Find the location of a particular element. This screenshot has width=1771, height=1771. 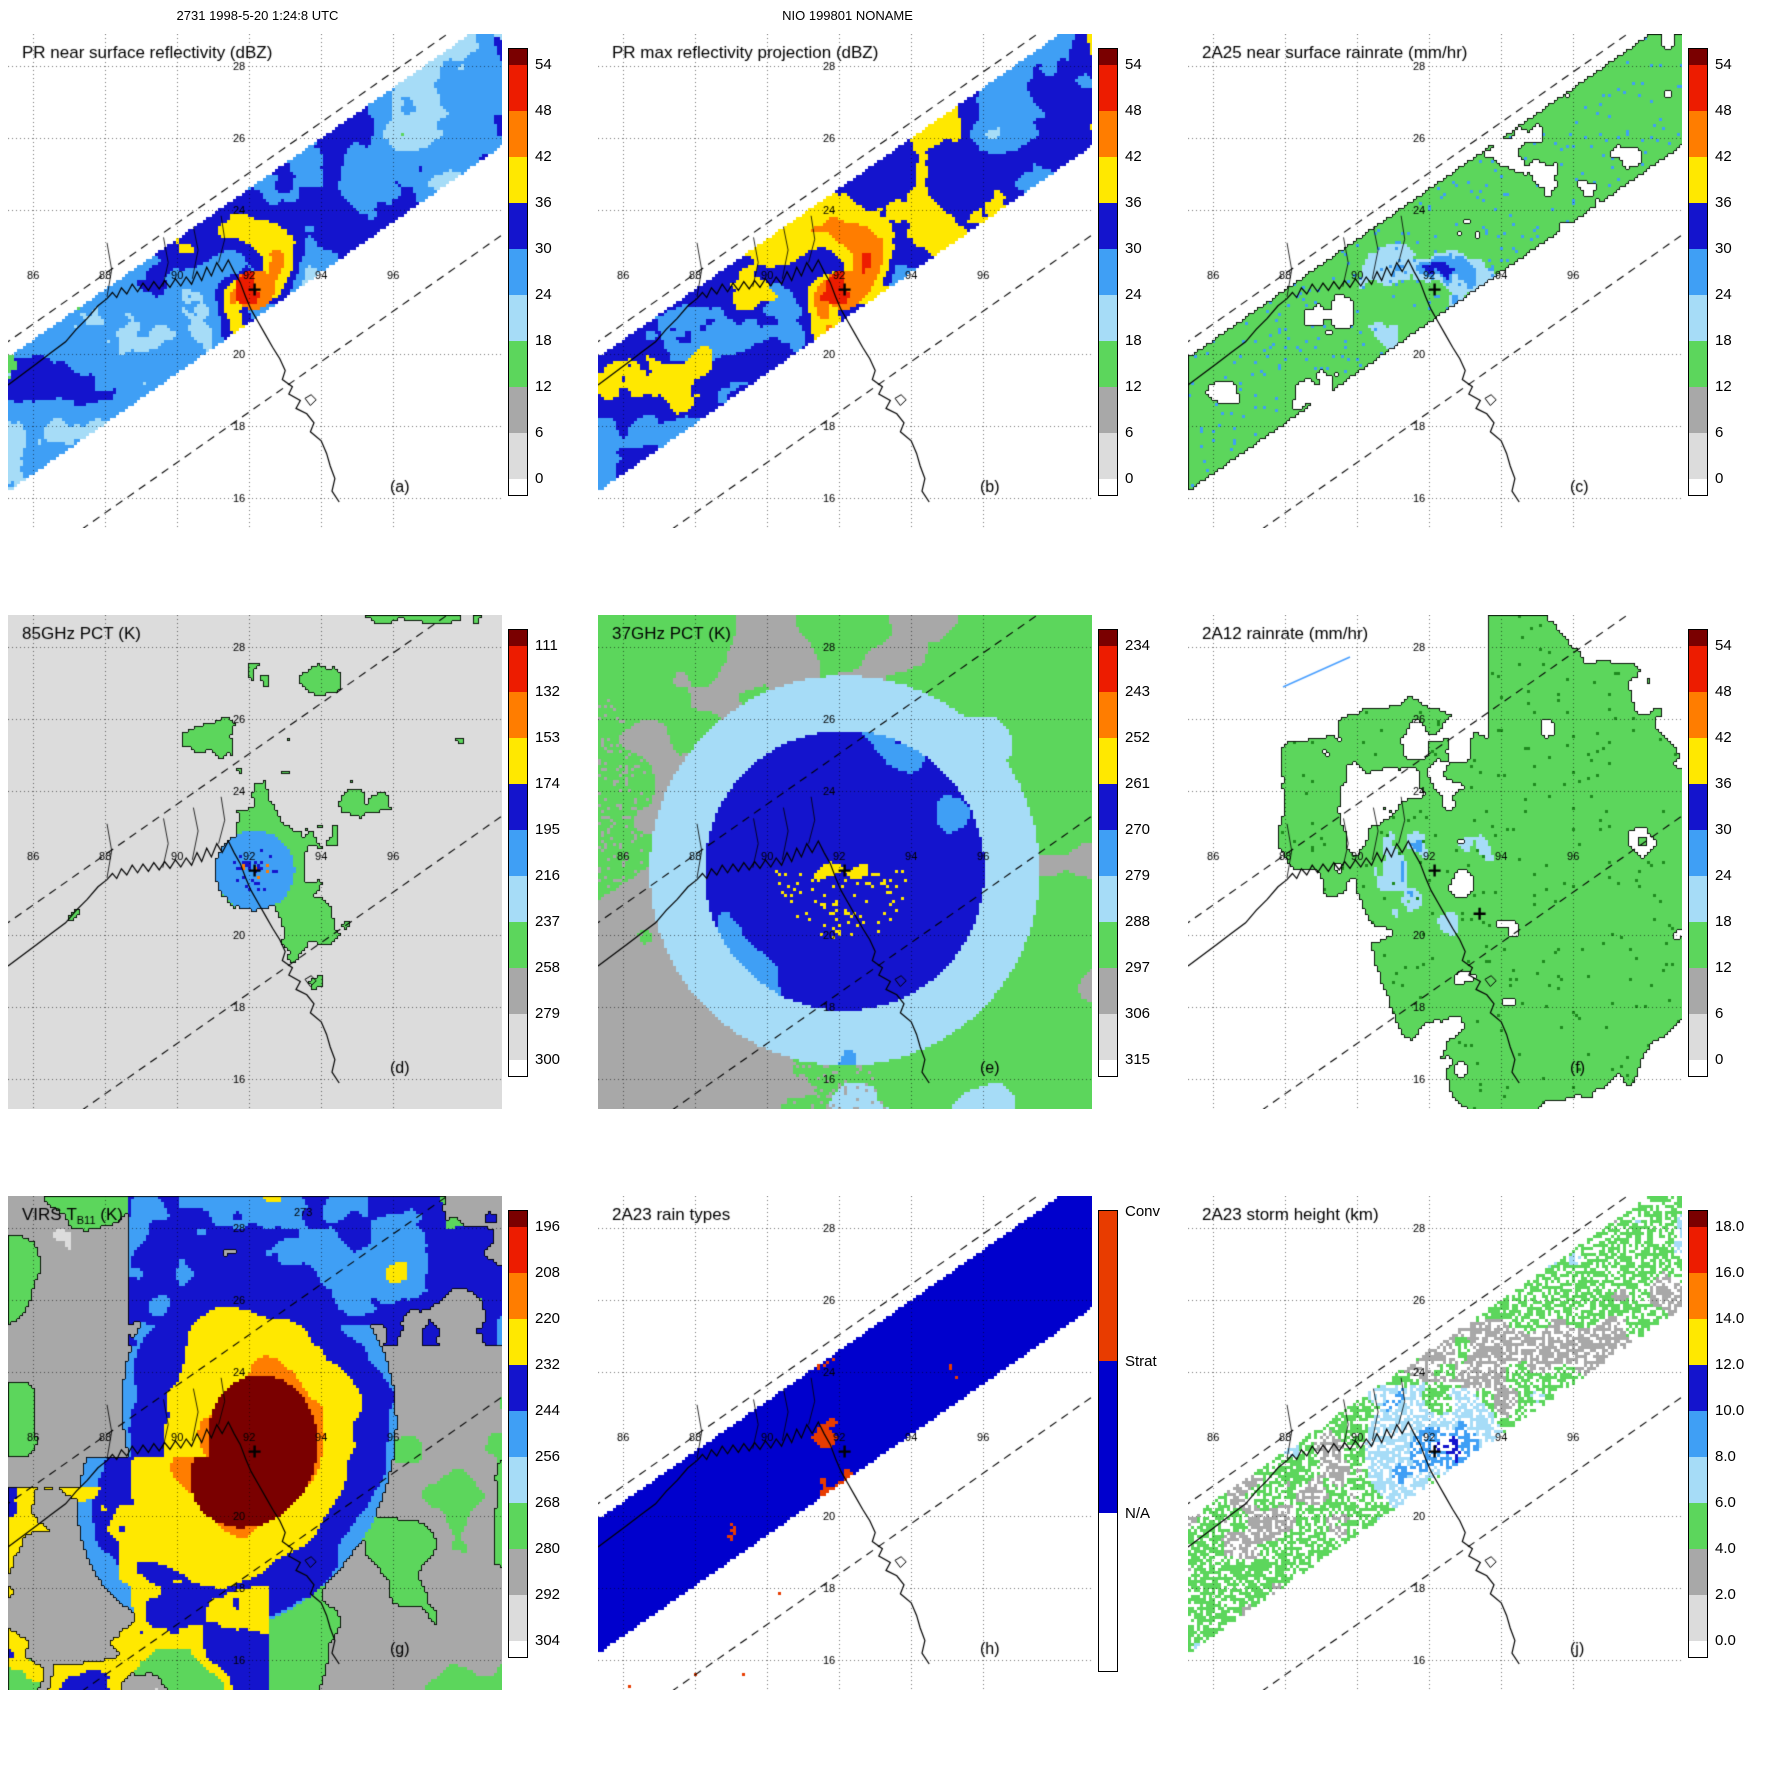

colorbar-tick-label: 306 is located at coordinates (1138, 1013).